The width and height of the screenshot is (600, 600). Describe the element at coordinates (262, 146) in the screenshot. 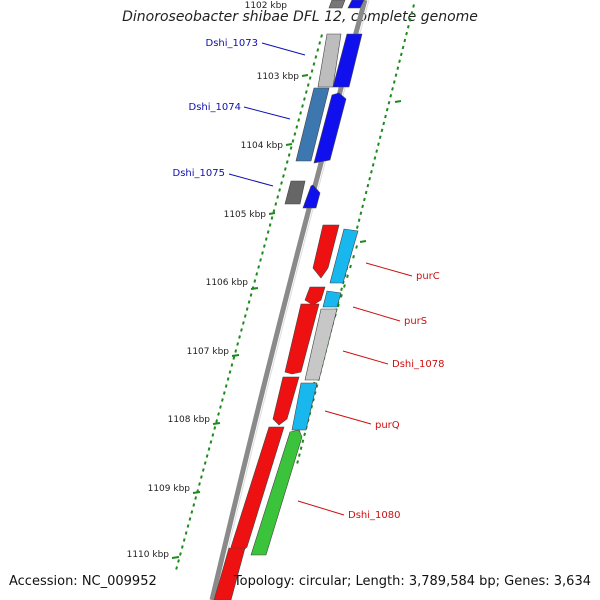

I see `ruler-label-1104: 1104 kbp` at that location.